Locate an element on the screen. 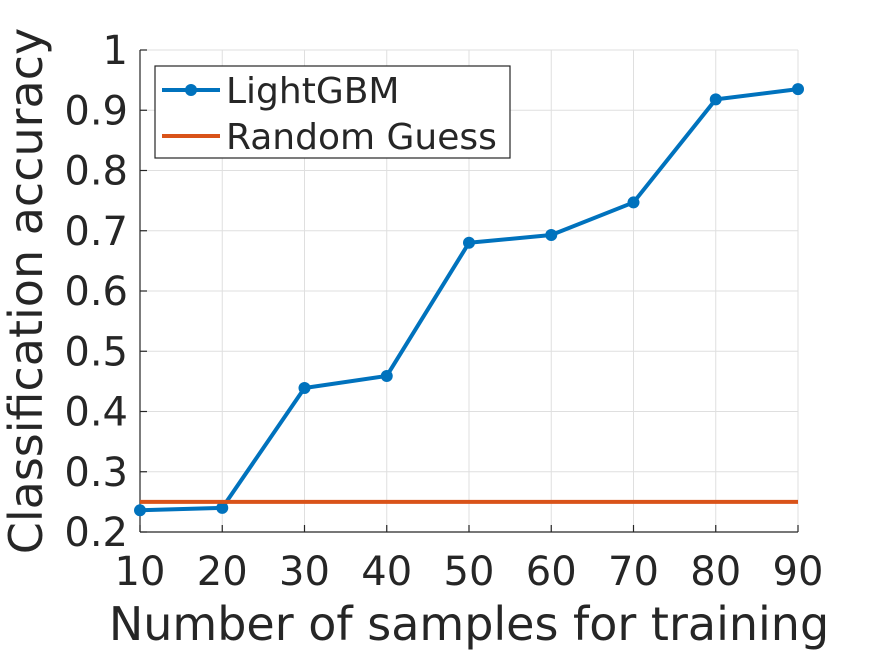 The width and height of the screenshot is (883, 654). x-tick-label: 60 is located at coordinates (551, 572).